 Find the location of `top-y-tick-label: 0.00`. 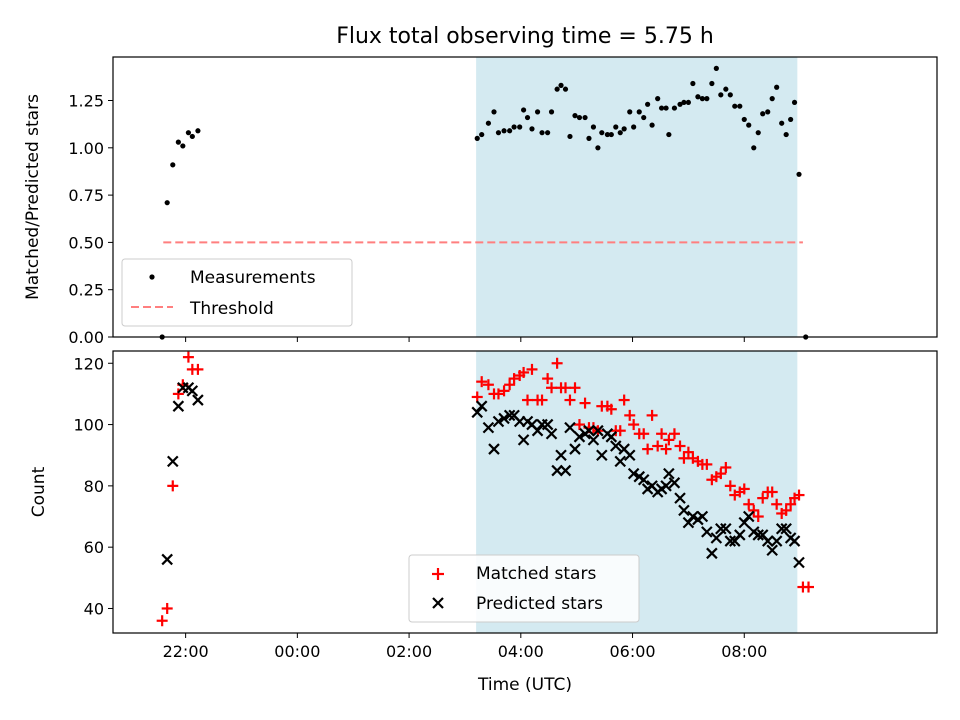

top-y-tick-label: 0.00 is located at coordinates (86, 337).